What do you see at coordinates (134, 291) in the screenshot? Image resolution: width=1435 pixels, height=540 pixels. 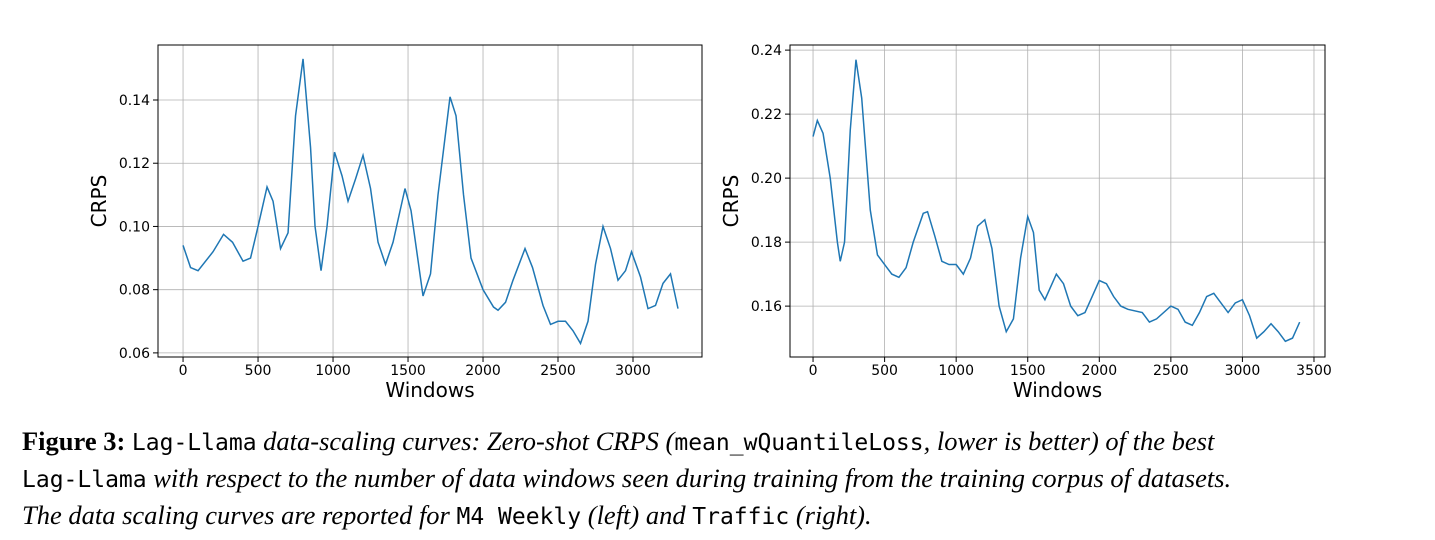 I see `y-tick-label: 0.08` at bounding box center [134, 291].